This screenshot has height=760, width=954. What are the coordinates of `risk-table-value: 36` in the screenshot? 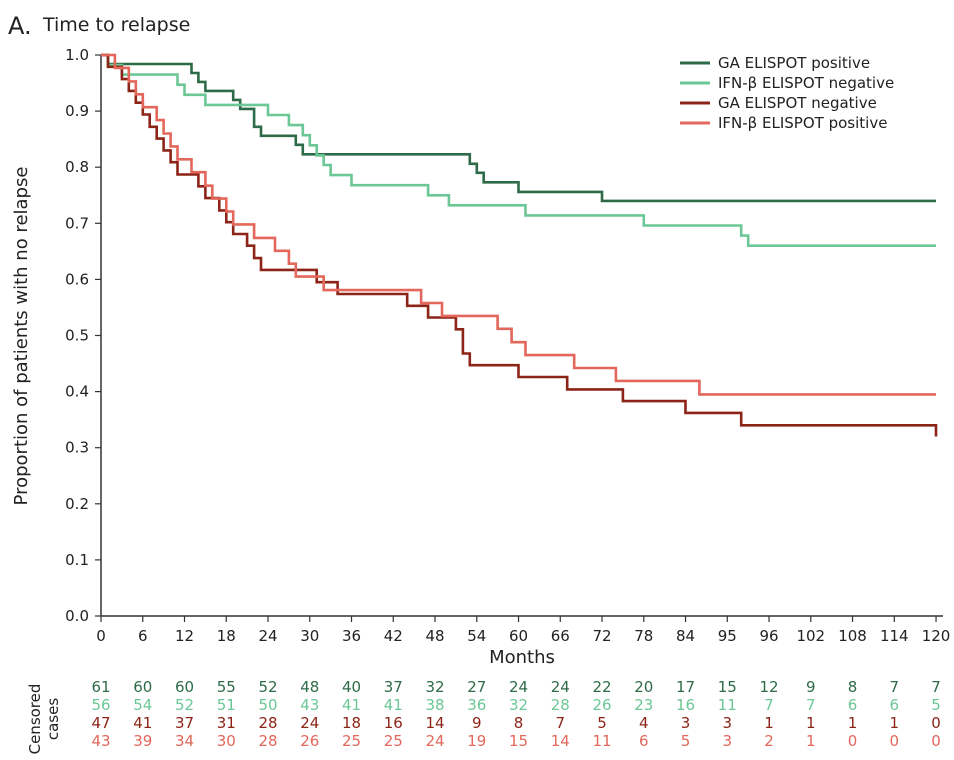 It's located at (476, 705).